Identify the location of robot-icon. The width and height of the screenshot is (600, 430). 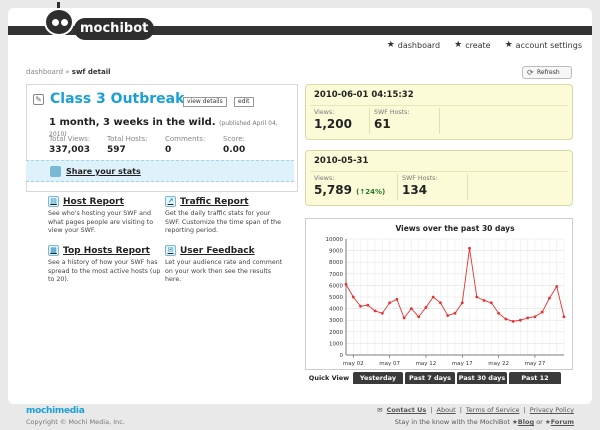
(59, 22).